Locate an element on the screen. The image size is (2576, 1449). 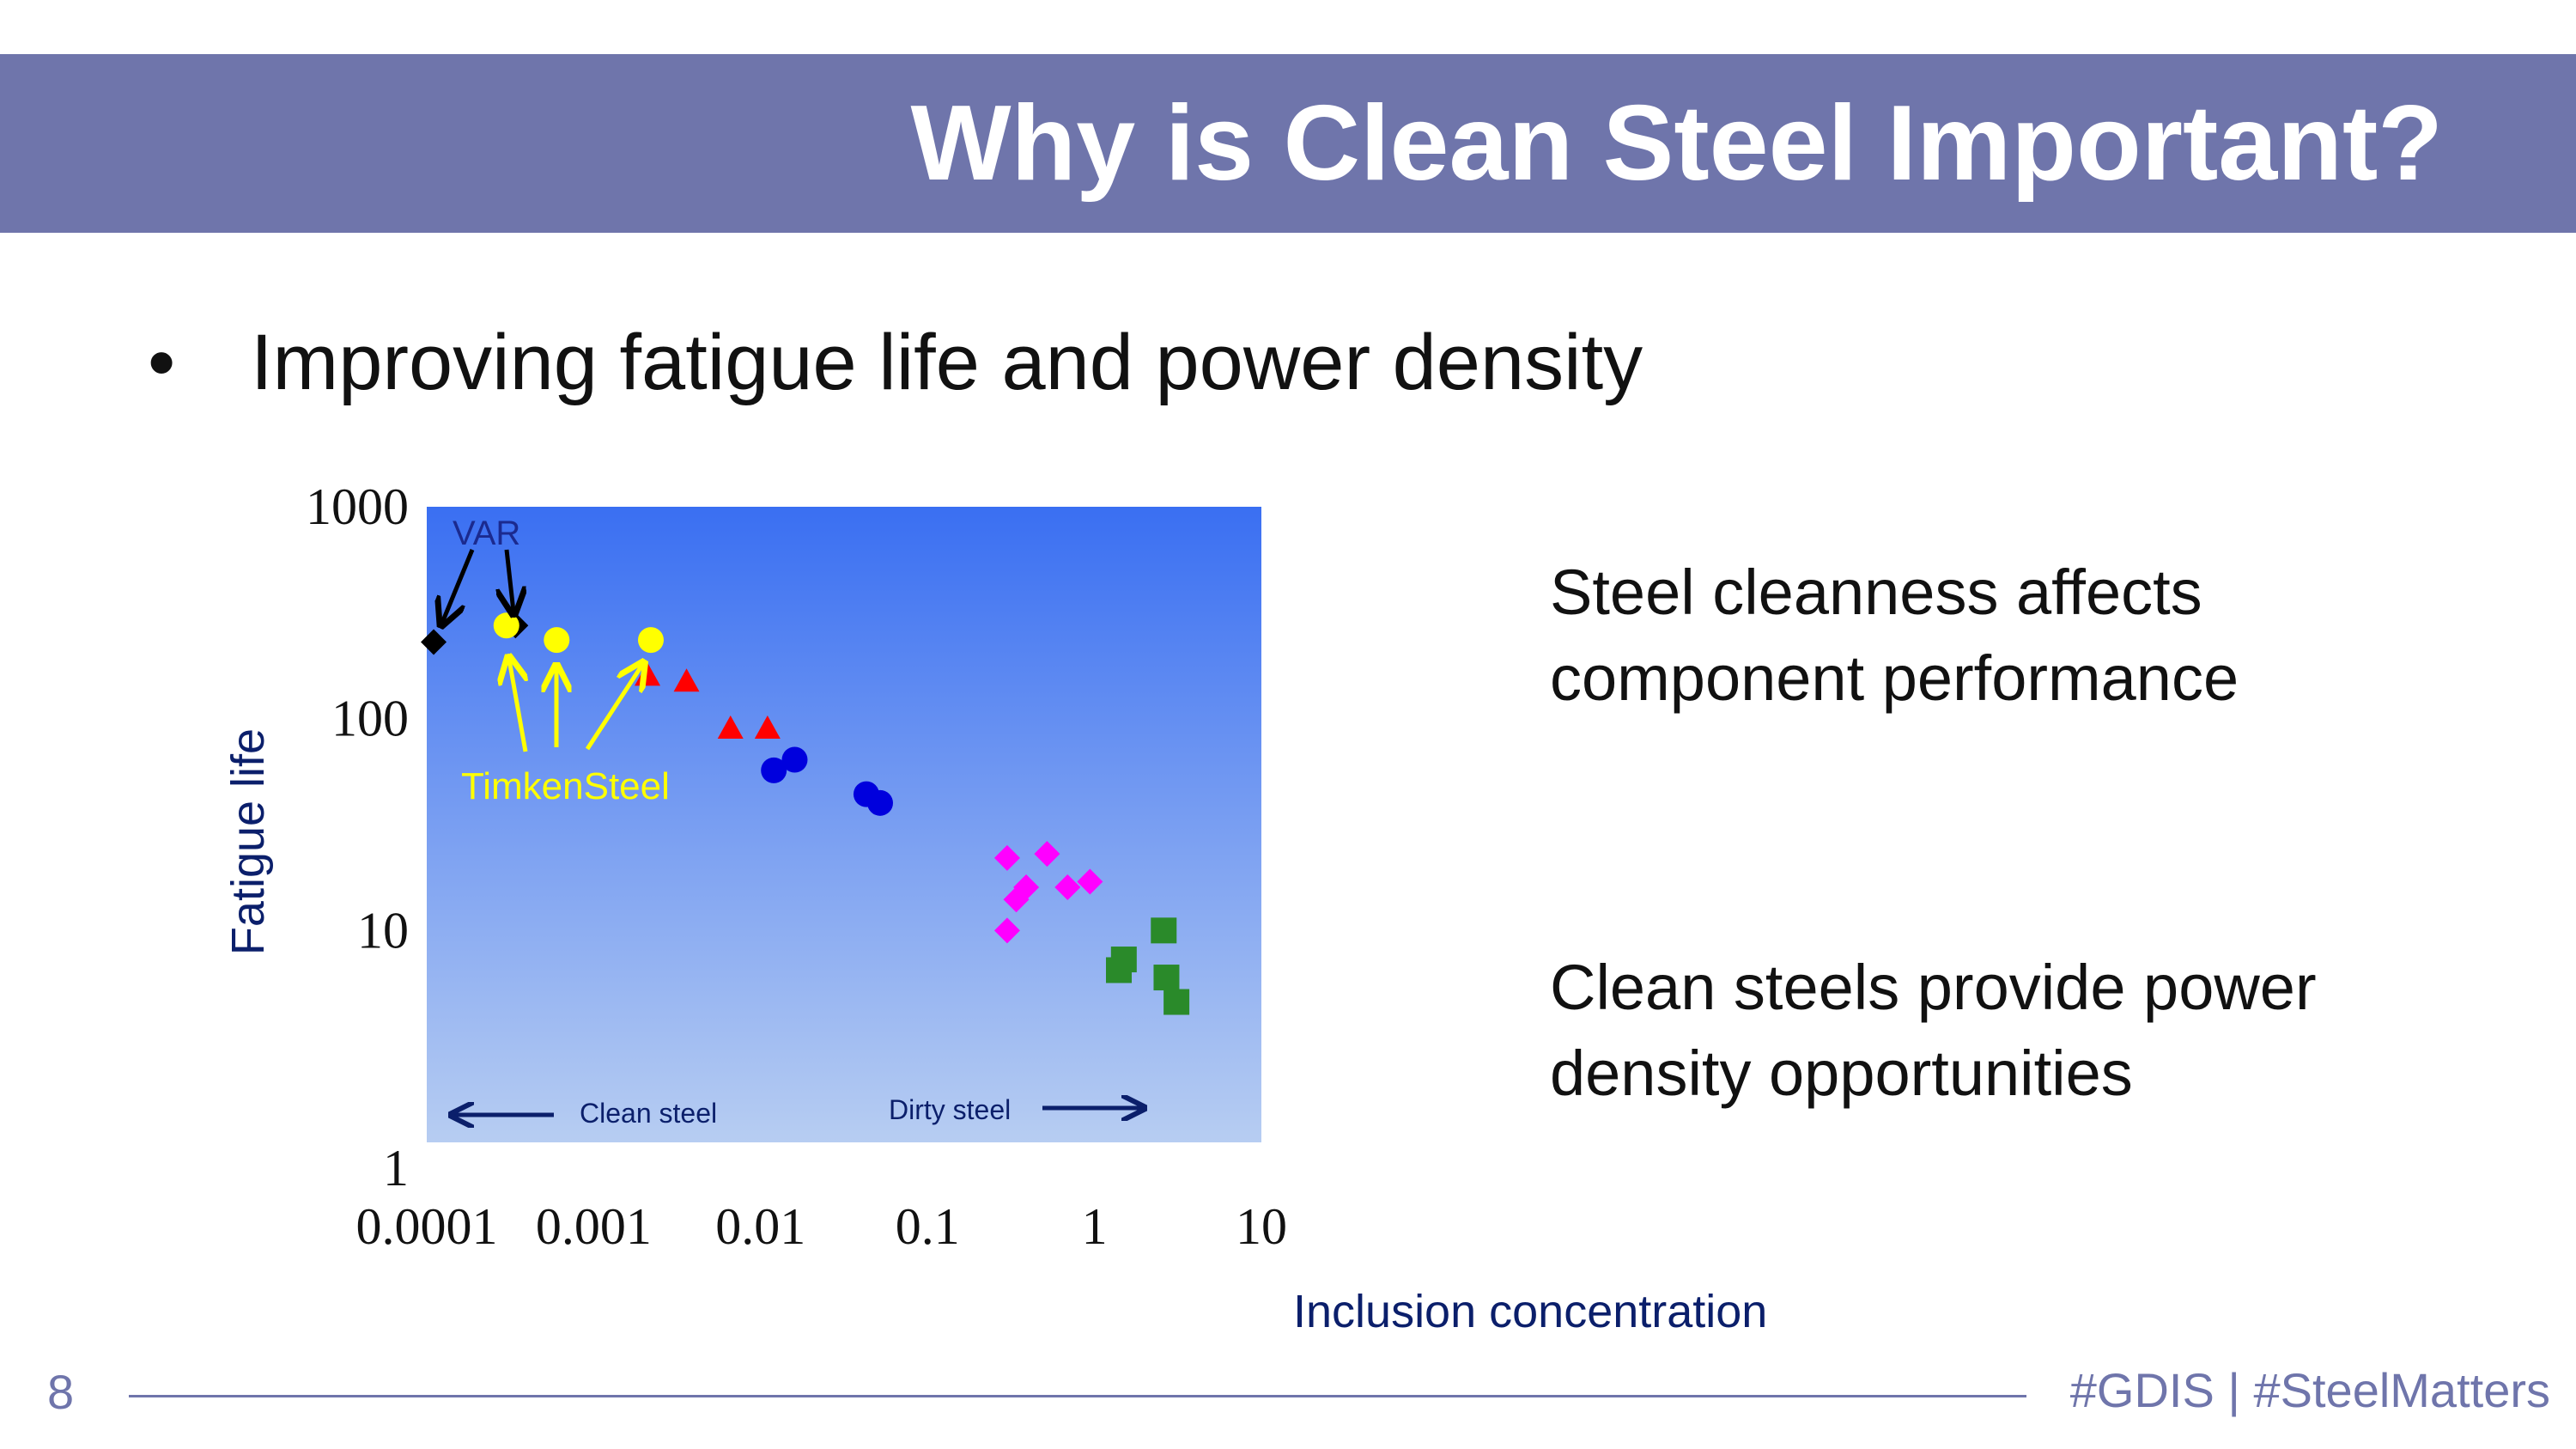
bullet-text: Improving fatigue life and power density is located at coordinates (947, 362).